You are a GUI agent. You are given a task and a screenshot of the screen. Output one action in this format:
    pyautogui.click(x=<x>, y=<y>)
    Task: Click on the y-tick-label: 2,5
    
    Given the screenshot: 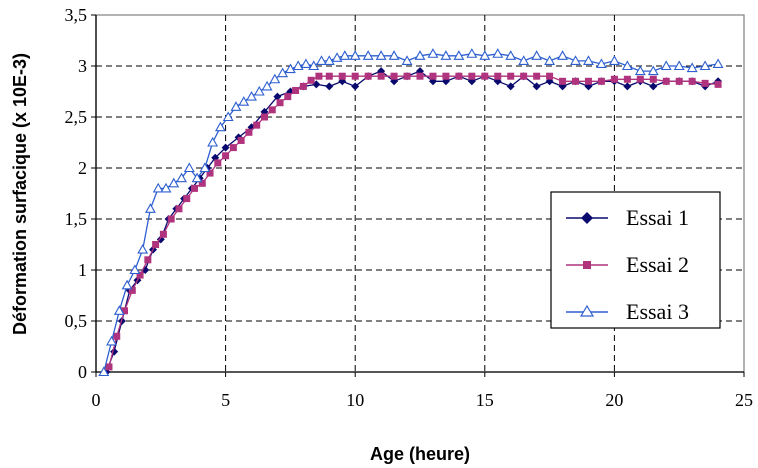 What is the action you would take?
    pyautogui.click(x=76, y=117)
    